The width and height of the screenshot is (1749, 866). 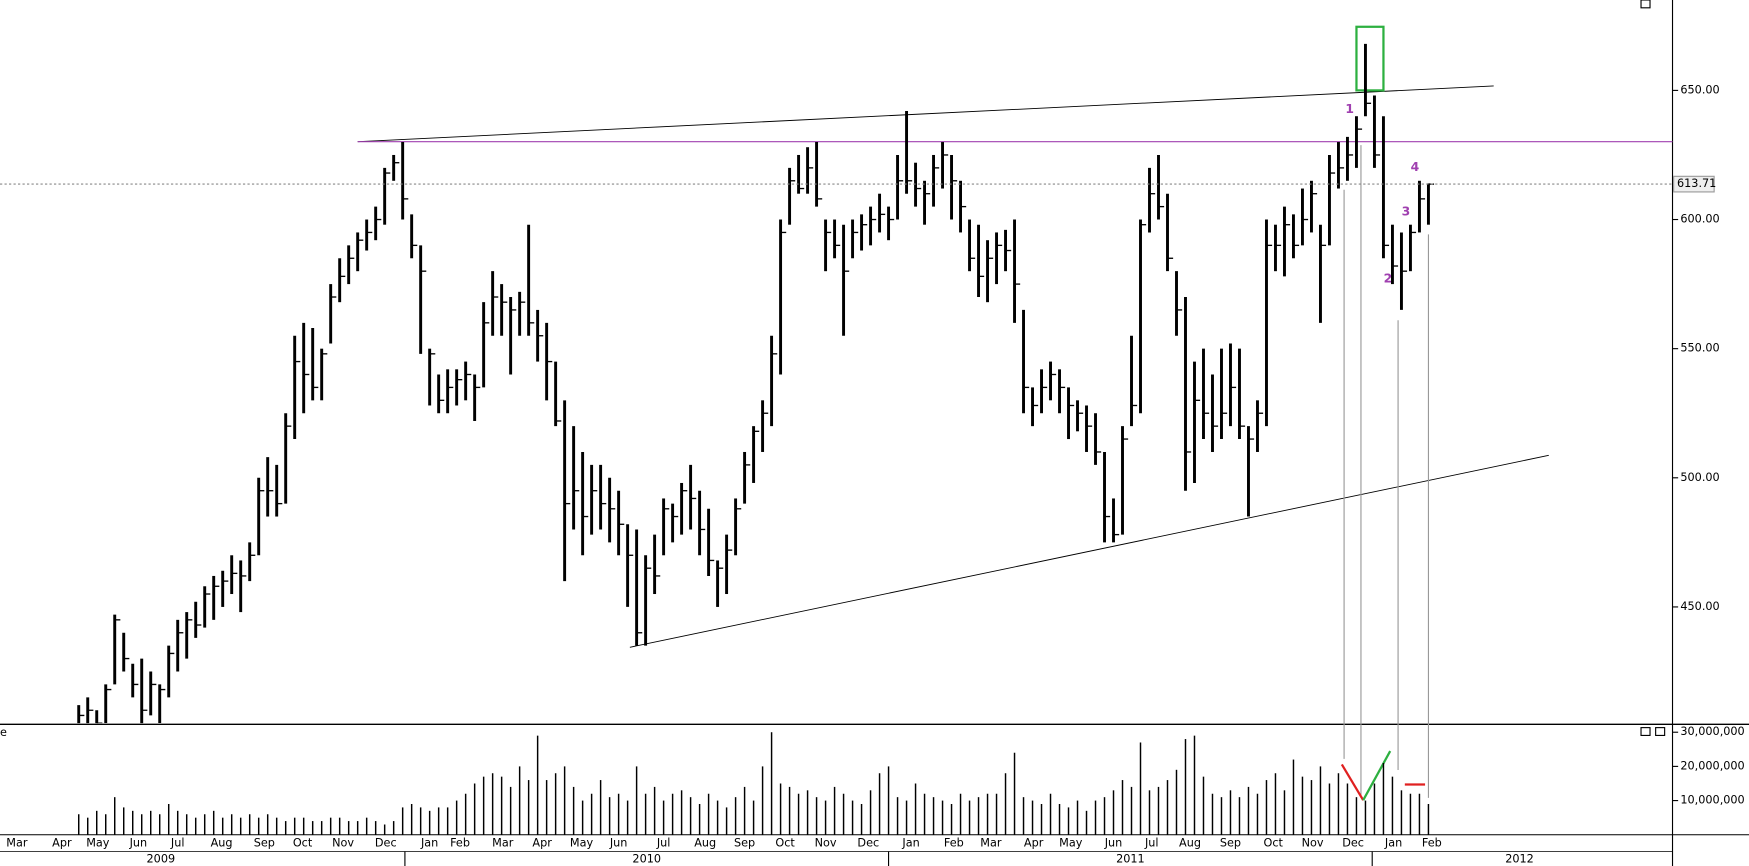 I want to click on y-tick-label: 600.00, so click(x=1699, y=219).